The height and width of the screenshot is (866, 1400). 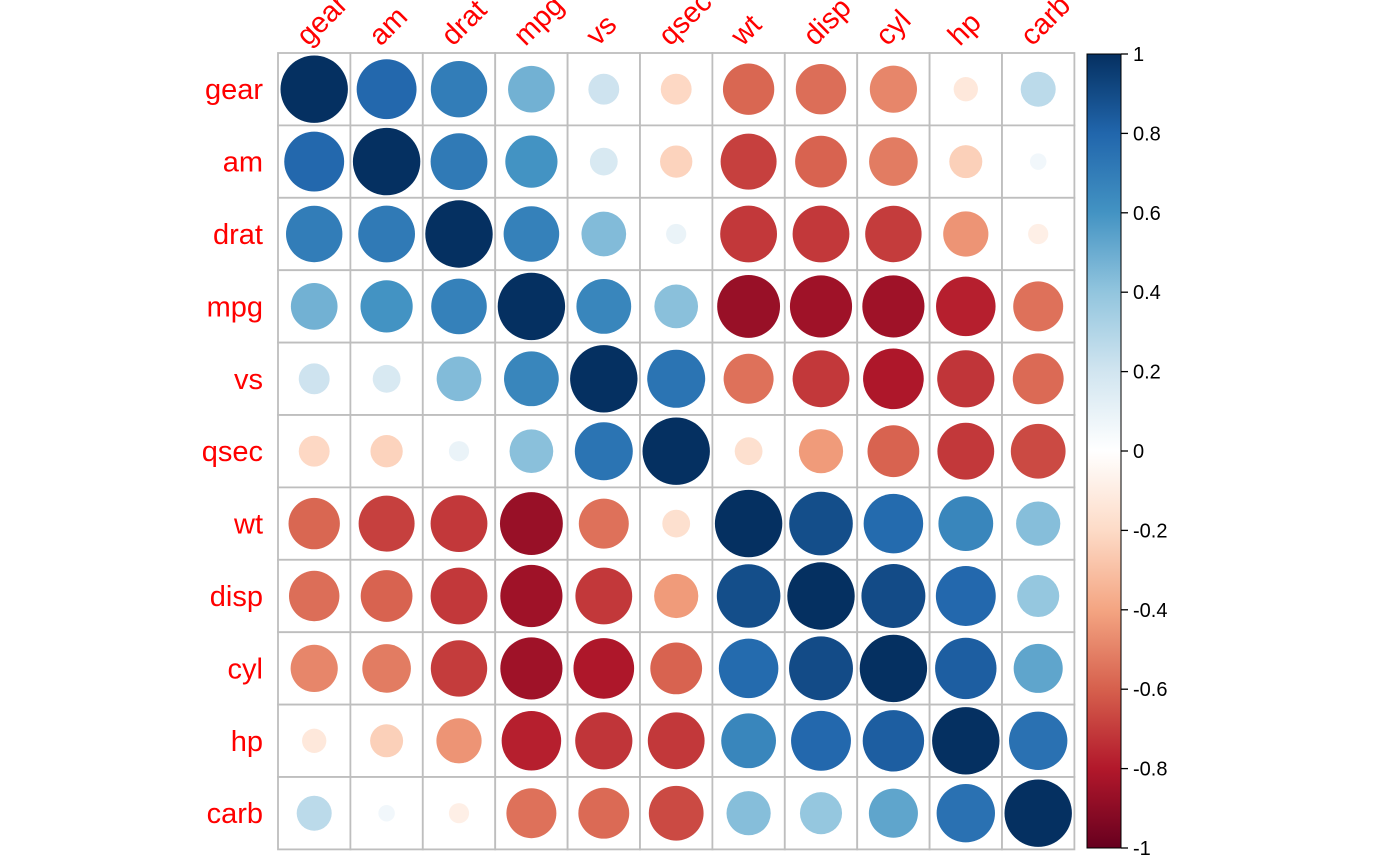 What do you see at coordinates (314, 523) in the screenshot?
I see `corr-circle-wt-gear` at bounding box center [314, 523].